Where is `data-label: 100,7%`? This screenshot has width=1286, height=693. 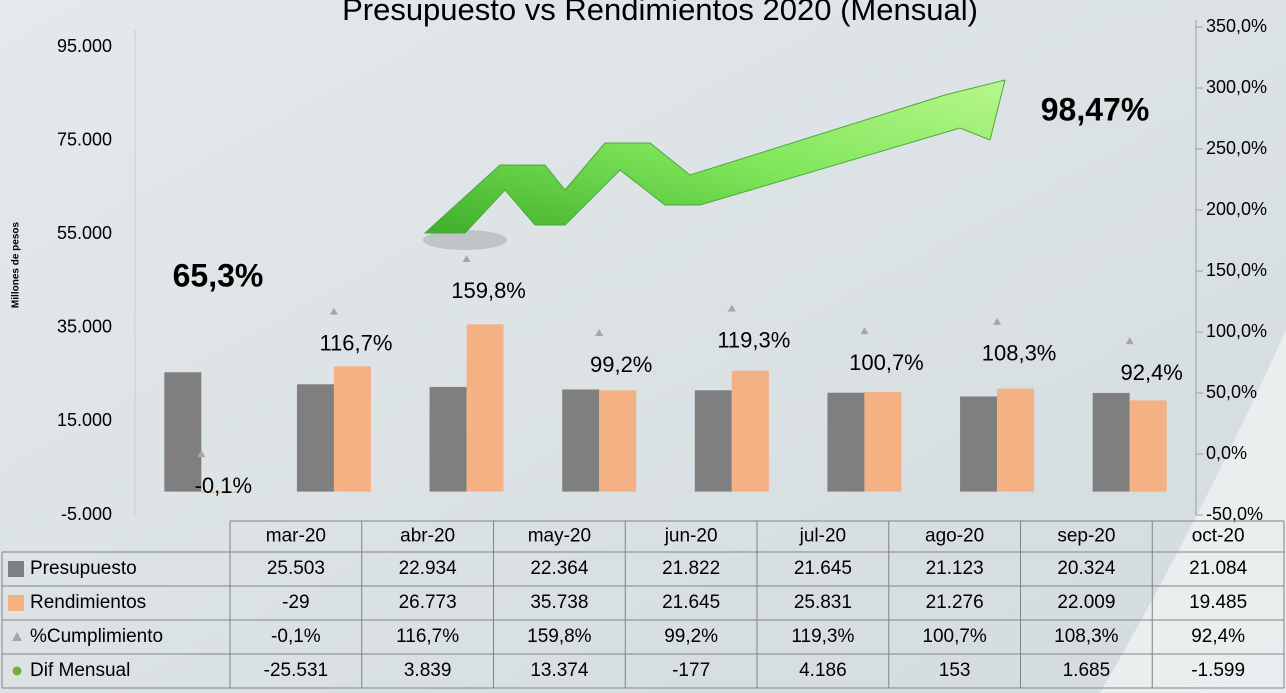
data-label: 100,7% is located at coordinates (886, 362).